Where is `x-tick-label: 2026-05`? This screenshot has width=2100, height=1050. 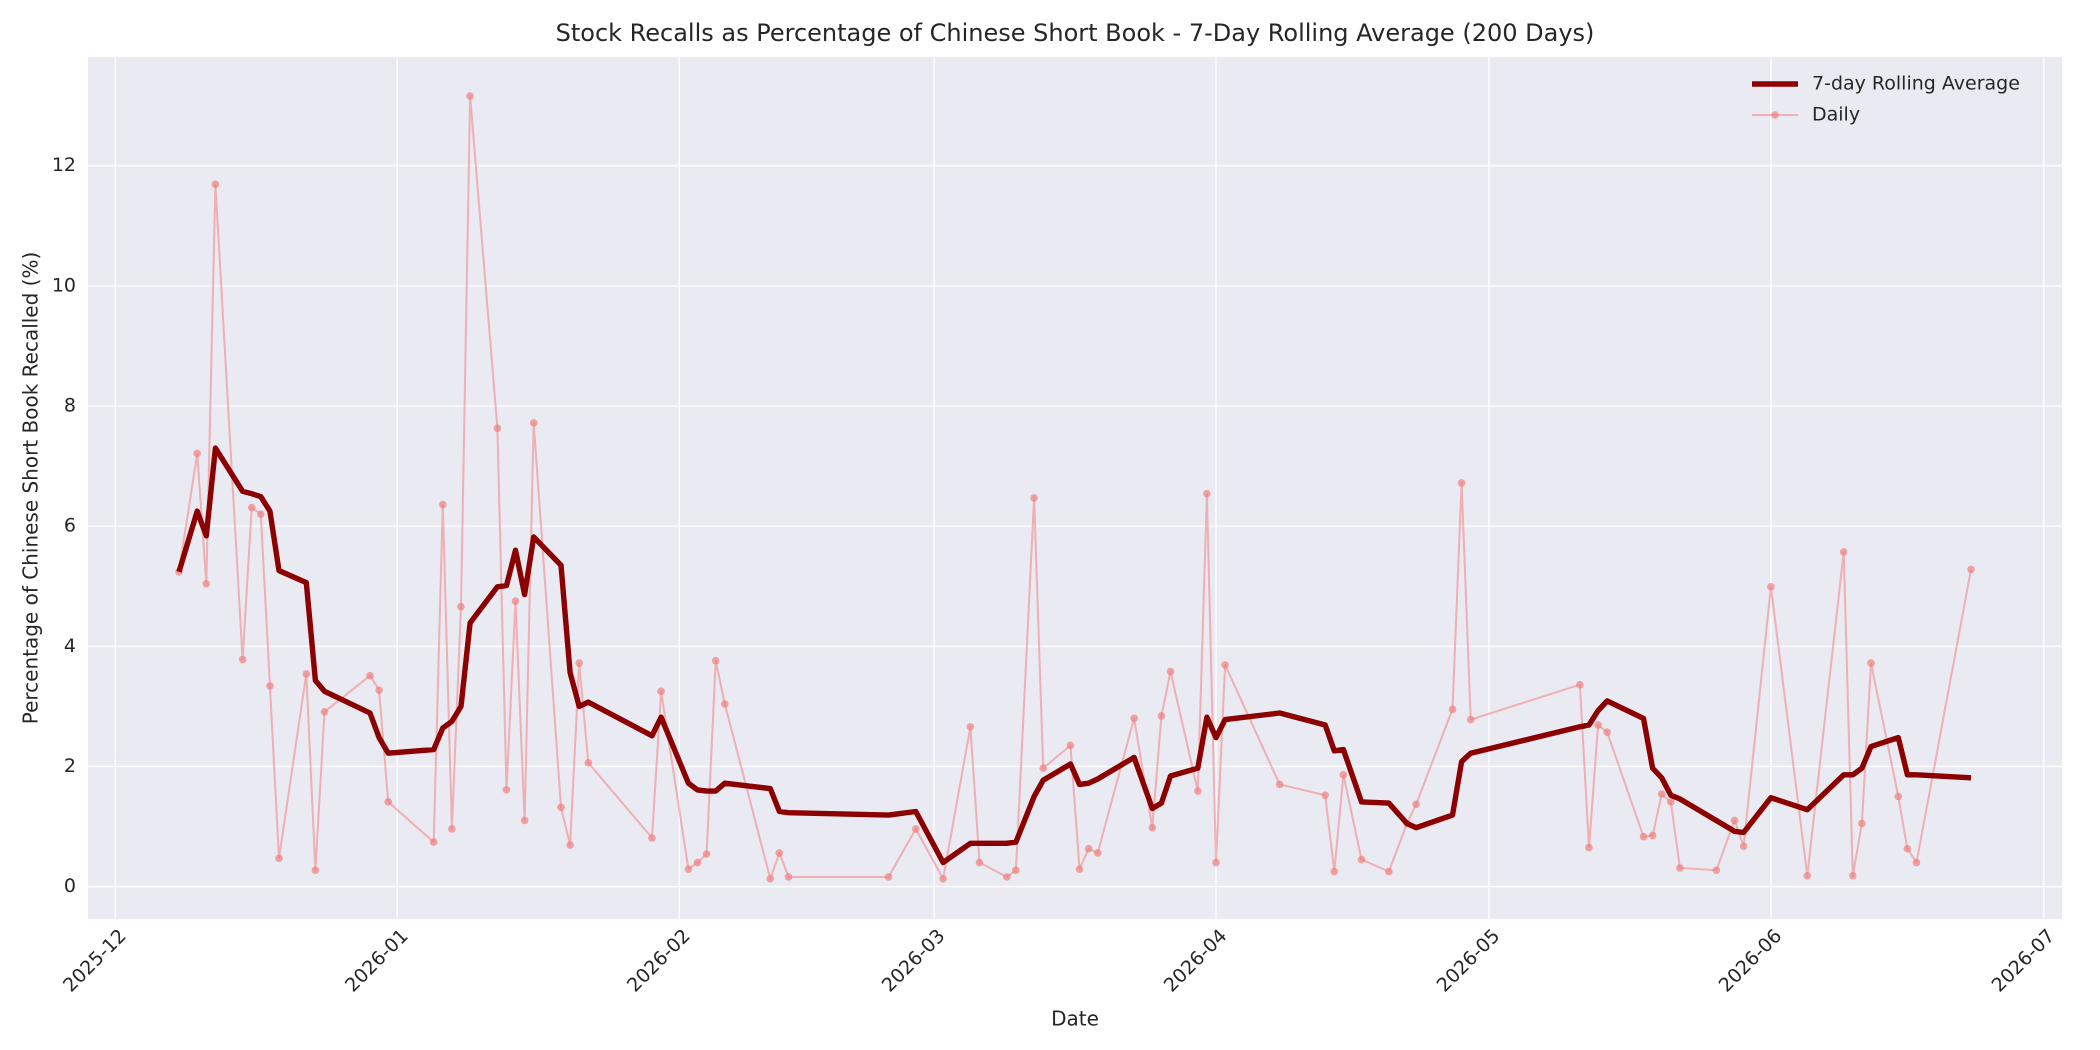
x-tick-label: 2026-05 is located at coordinates (1469, 961).